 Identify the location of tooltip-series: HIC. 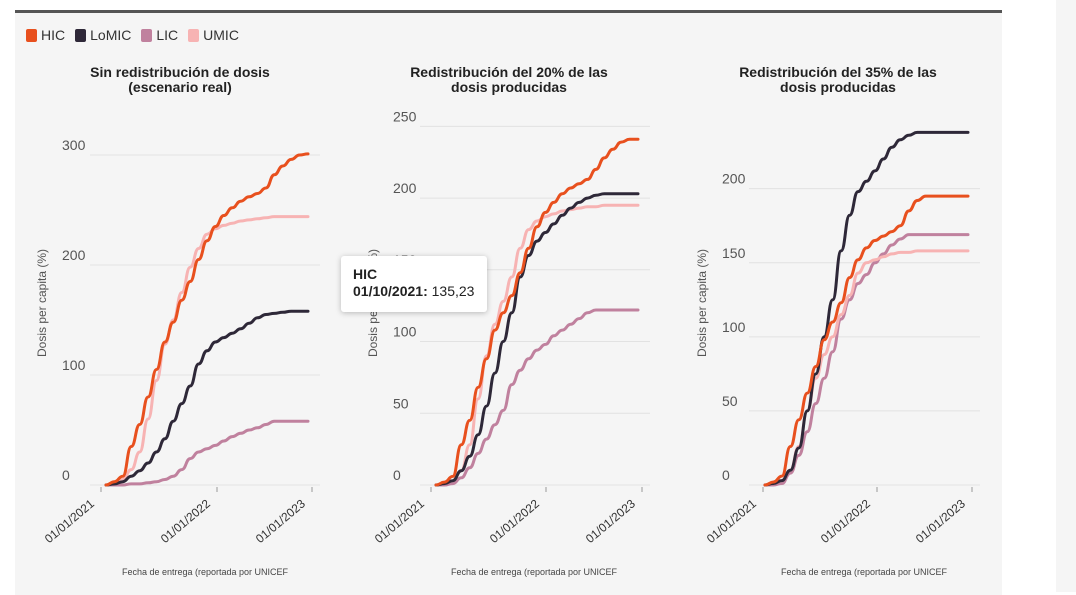
(365, 274).